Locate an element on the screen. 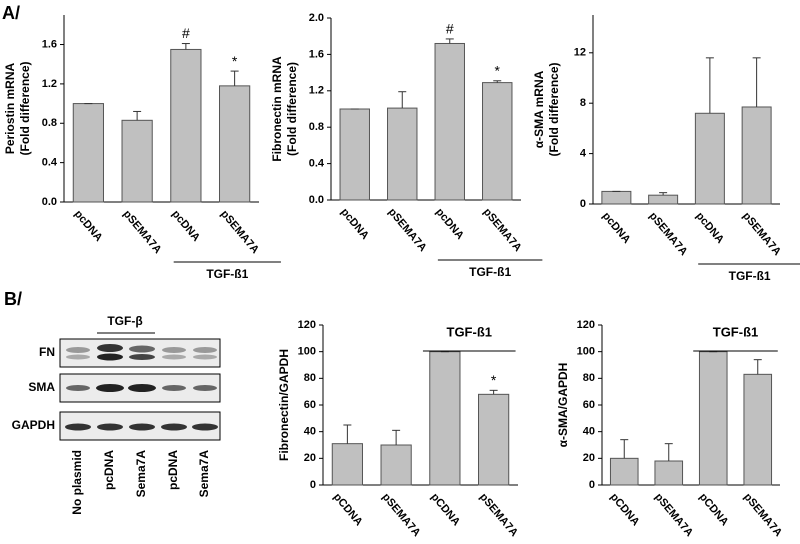 This screenshot has height=544, width=800. significance-marker: # is located at coordinates (450, 29).